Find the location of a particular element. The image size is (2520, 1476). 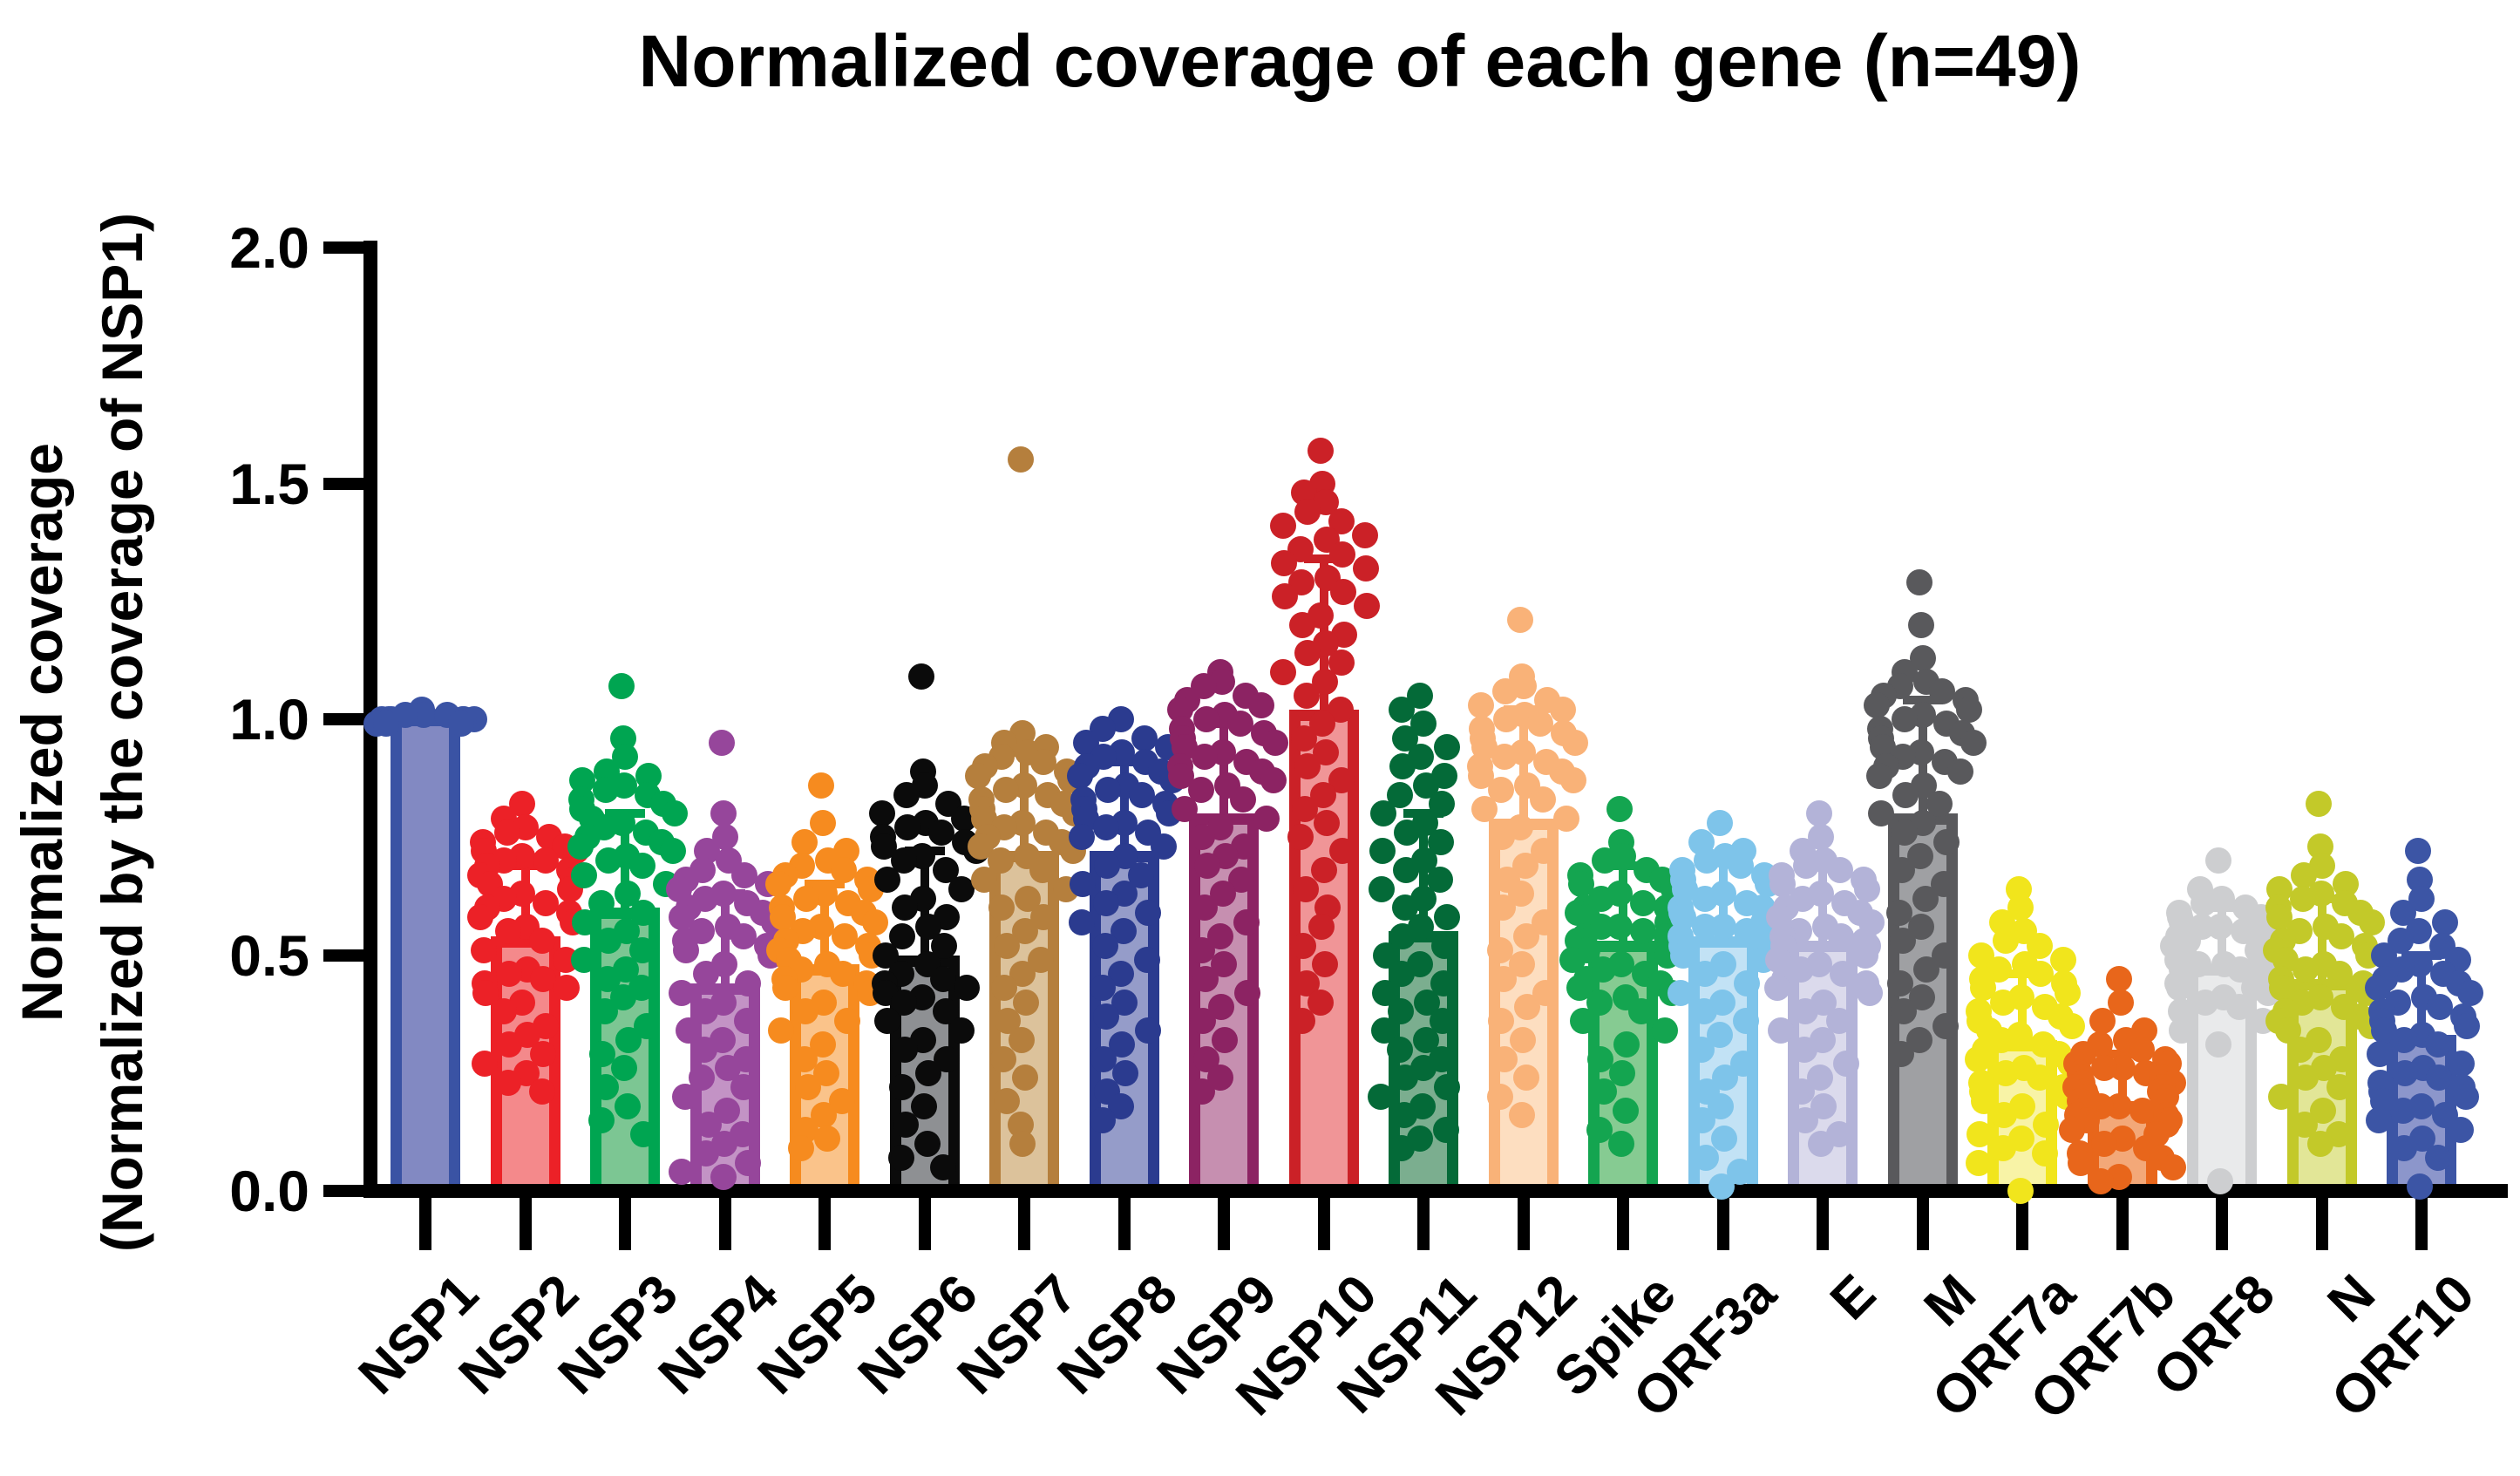

data-point-ORF8 is located at coordinates (2218, 1044).